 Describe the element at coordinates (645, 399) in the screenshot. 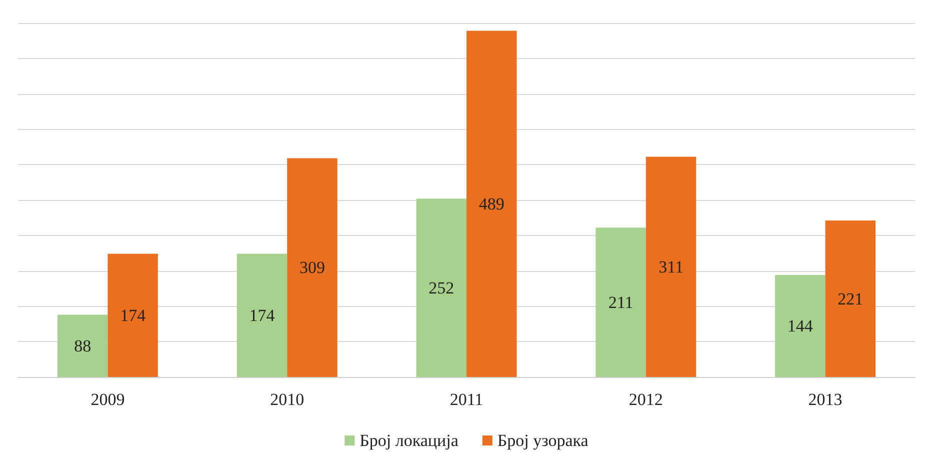

I see `x-tick-label: 2012` at that location.